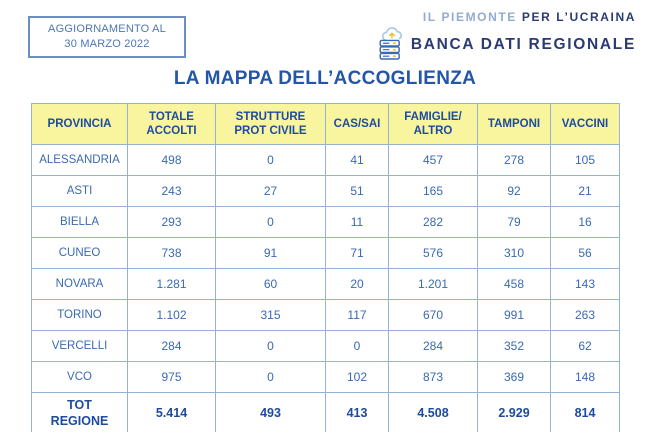 The height and width of the screenshot is (432, 650). Describe the element at coordinates (79, 222) in the screenshot. I see `province-cell: BIELLA` at that location.